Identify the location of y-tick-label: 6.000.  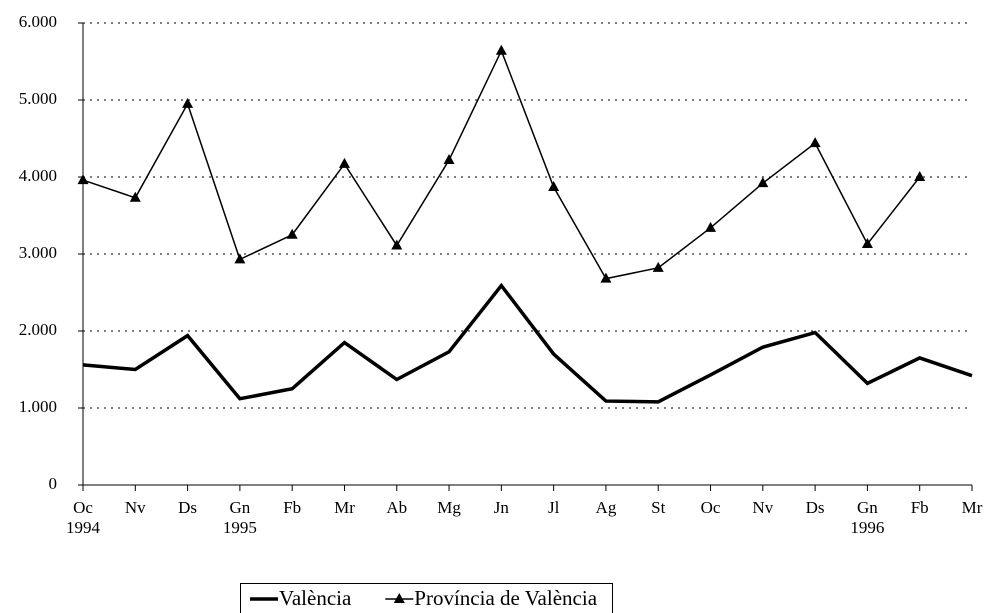
(38, 21).